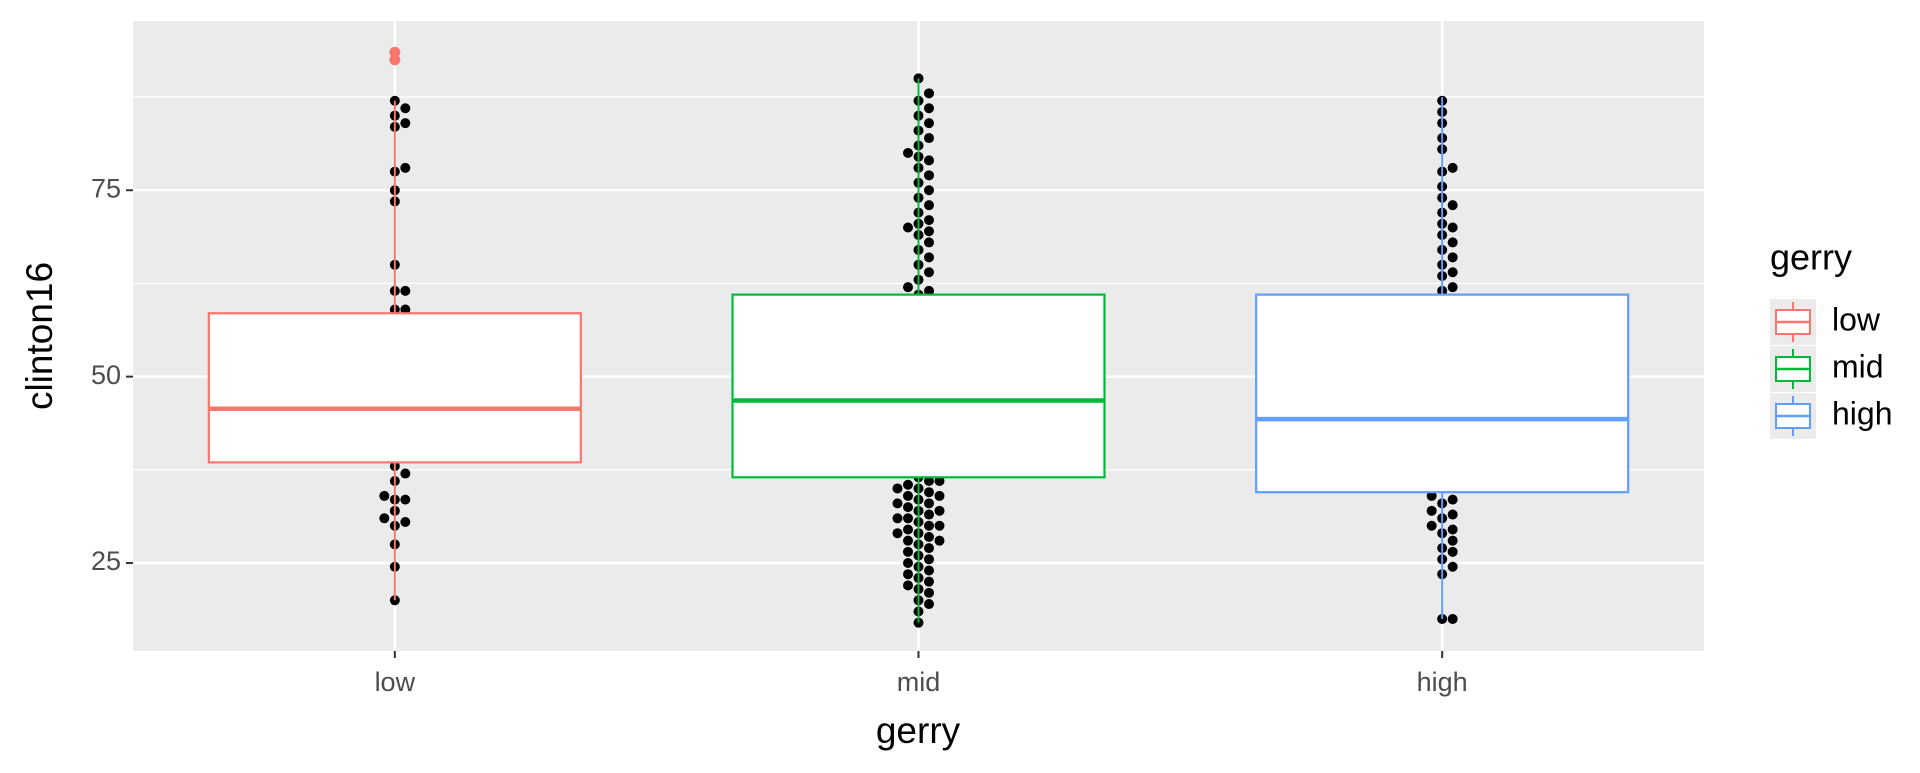 The height and width of the screenshot is (773, 1920). What do you see at coordinates (1862, 413) in the screenshot?
I see `legend-label: high` at bounding box center [1862, 413].